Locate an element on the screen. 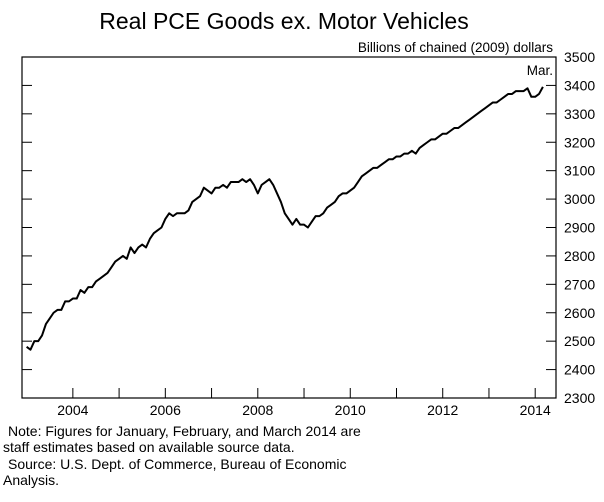  y-tick-label: 2600 is located at coordinates (579, 313).